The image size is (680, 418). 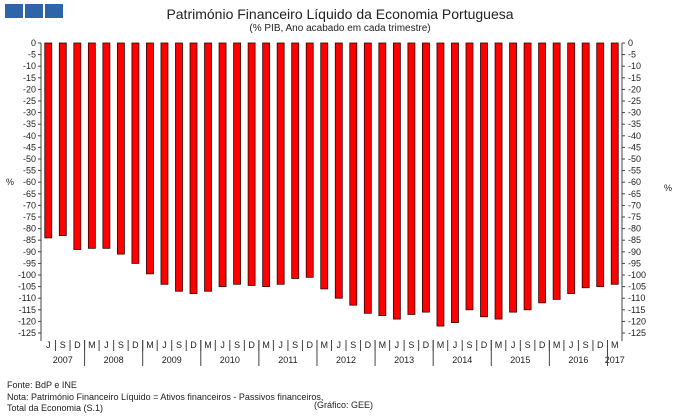 What do you see at coordinates (637, 321) in the screenshot?
I see `y-tick-label-right: -120` at bounding box center [637, 321].